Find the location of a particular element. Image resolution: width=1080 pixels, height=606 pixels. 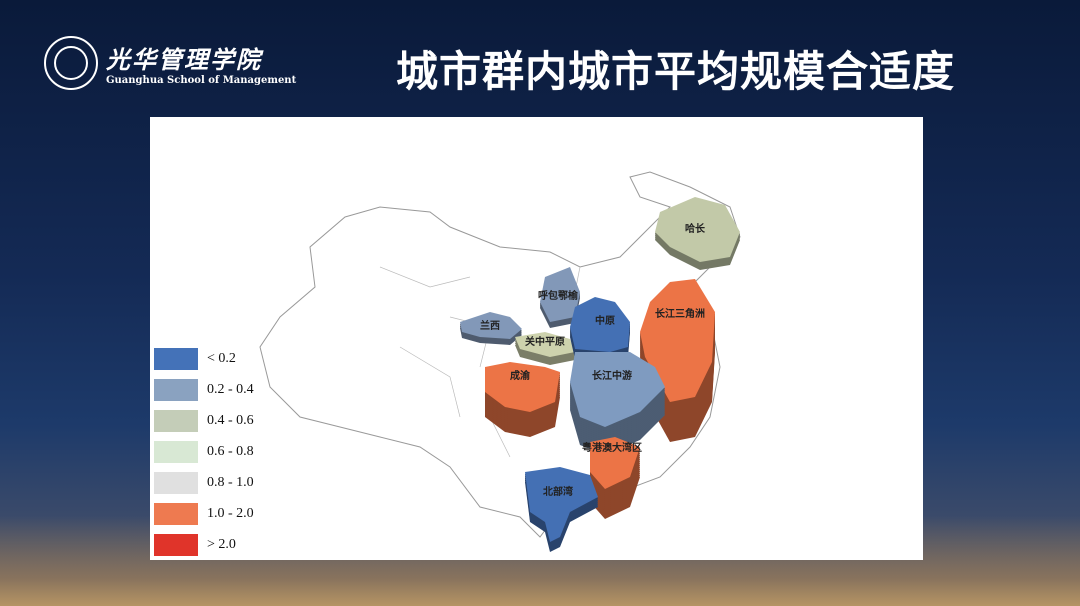

university-seal-icon is located at coordinates (71, 63).